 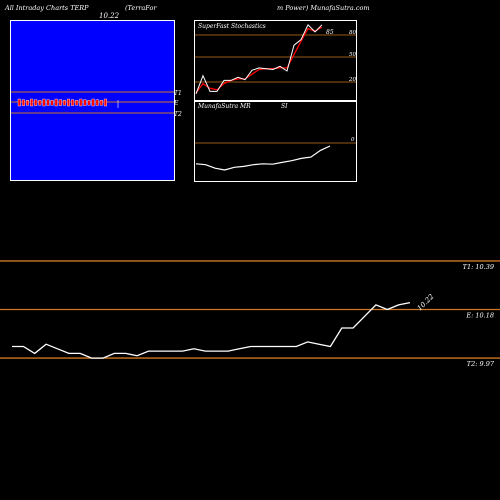 What do you see at coordinates (352, 55) in the screenshot?
I see `stochastics-tick-50: 50` at bounding box center [352, 55].